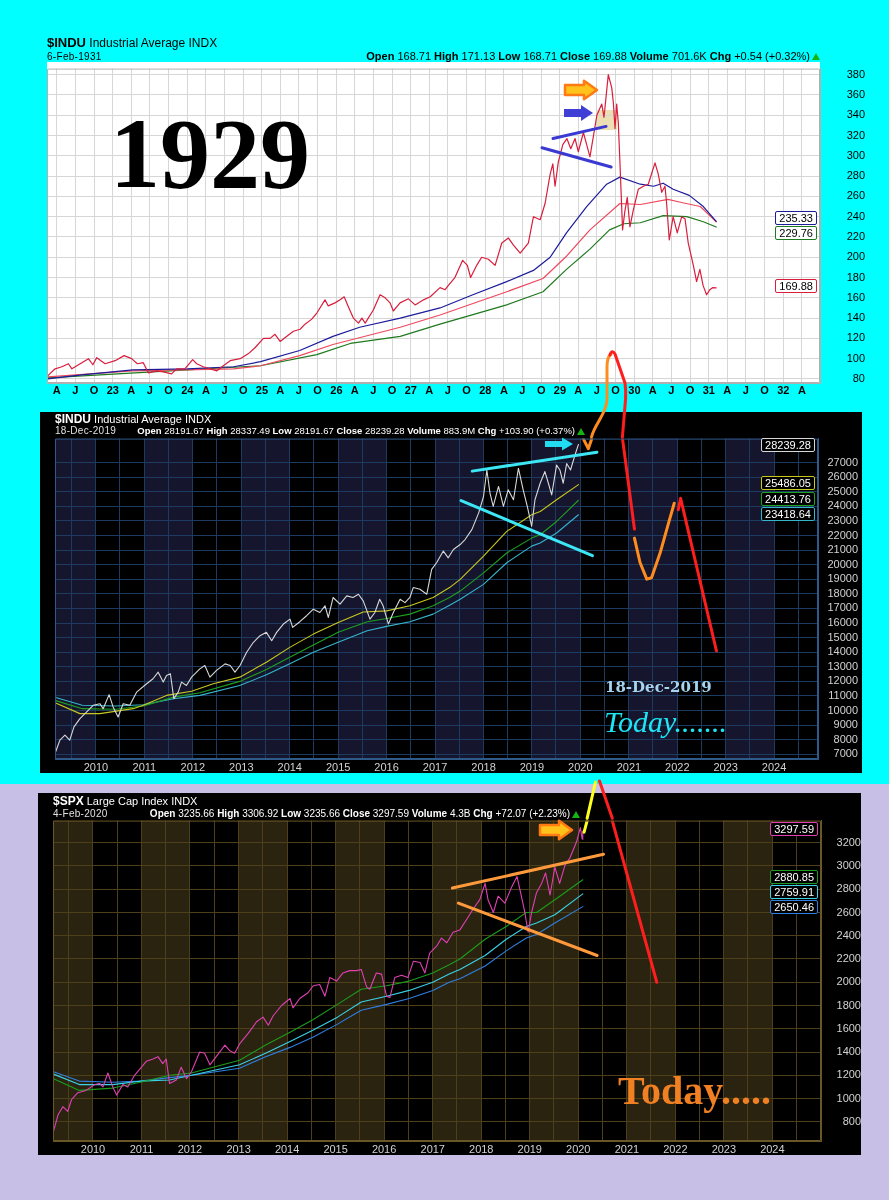  What do you see at coordinates (842, 578) in the screenshot?
I see `y-tick-label: 19000` at bounding box center [842, 578].